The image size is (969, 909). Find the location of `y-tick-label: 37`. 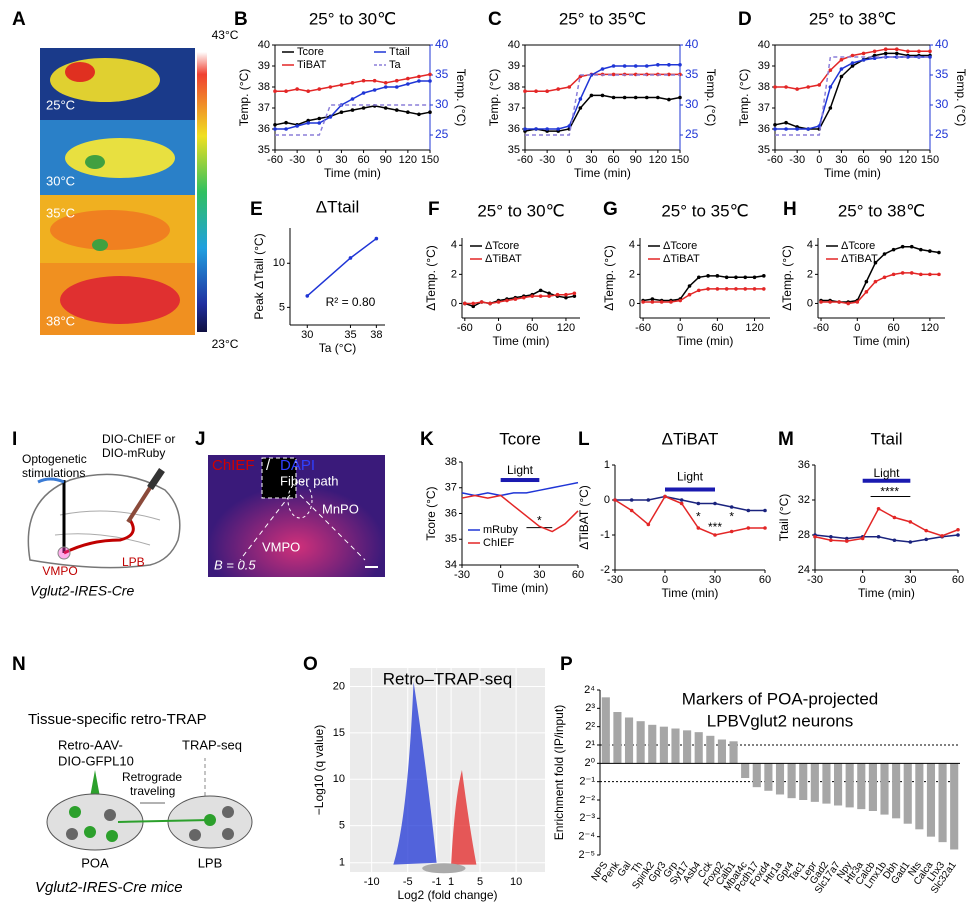

y-tick-label: 37 is located at coordinates (514, 108).